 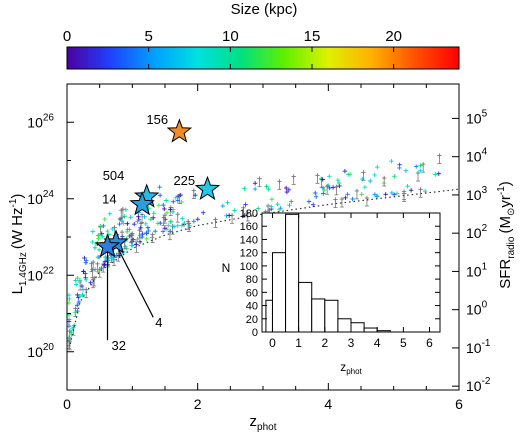 What do you see at coordinates (255, 333) in the screenshot?
I see `inset-y-tick-label: 0` at bounding box center [255, 333].